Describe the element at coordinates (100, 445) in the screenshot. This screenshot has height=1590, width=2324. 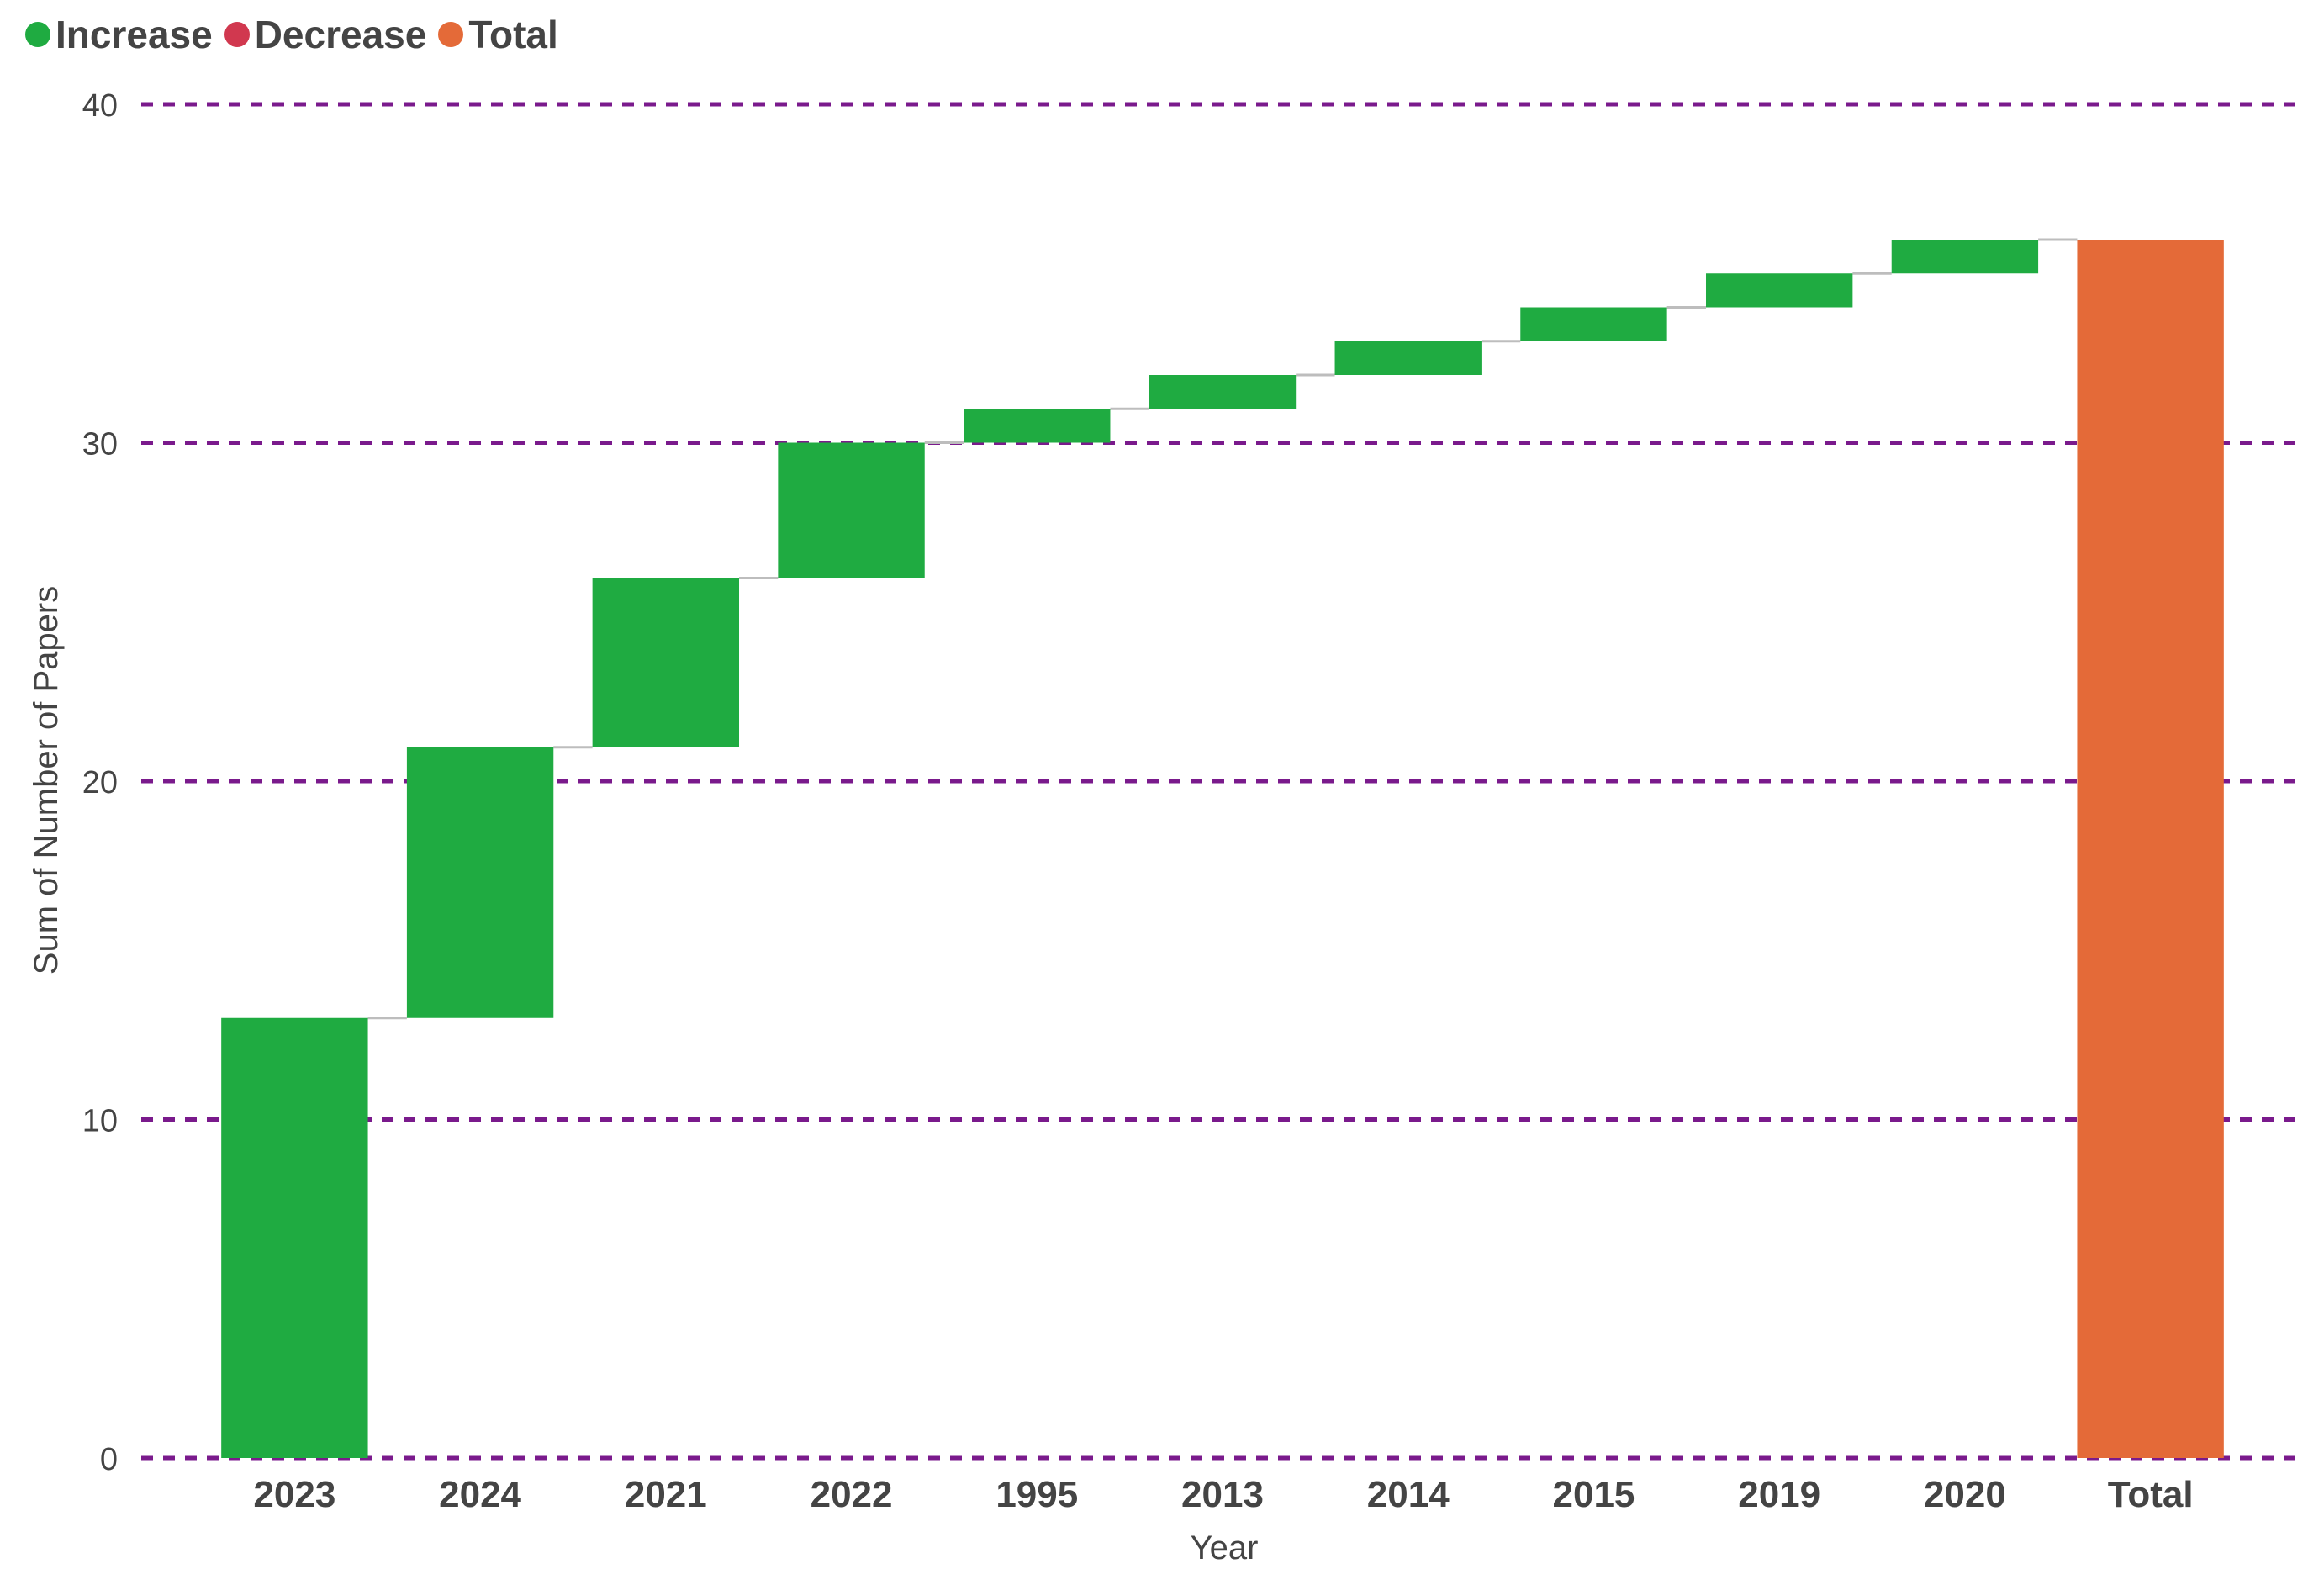
I see `y-tick-label: 30` at that location.